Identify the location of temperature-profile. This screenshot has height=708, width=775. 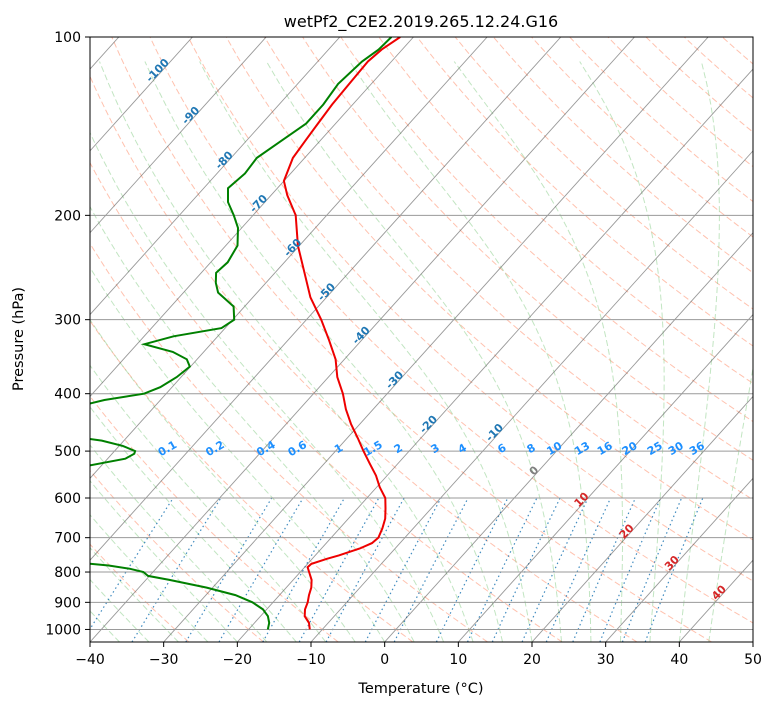
(341, 333).